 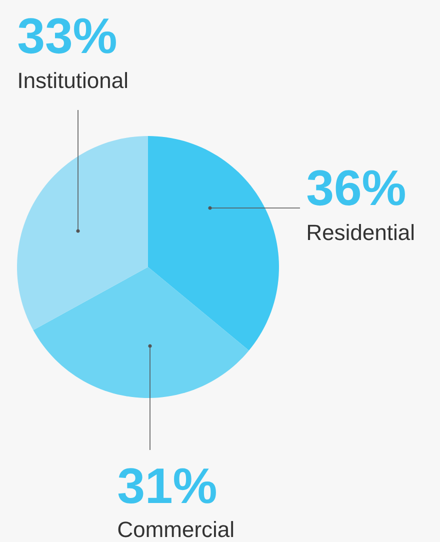 I want to click on data-label: 36%, so click(x=356, y=188).